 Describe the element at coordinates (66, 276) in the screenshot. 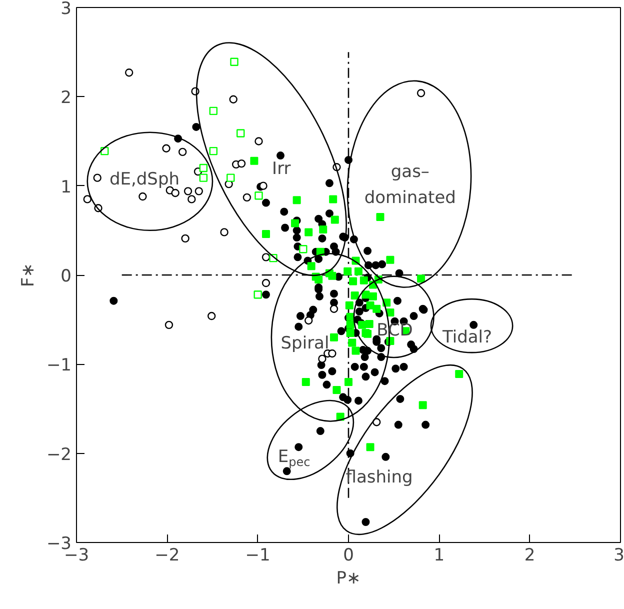

I see `y-tick-label: 0` at that location.